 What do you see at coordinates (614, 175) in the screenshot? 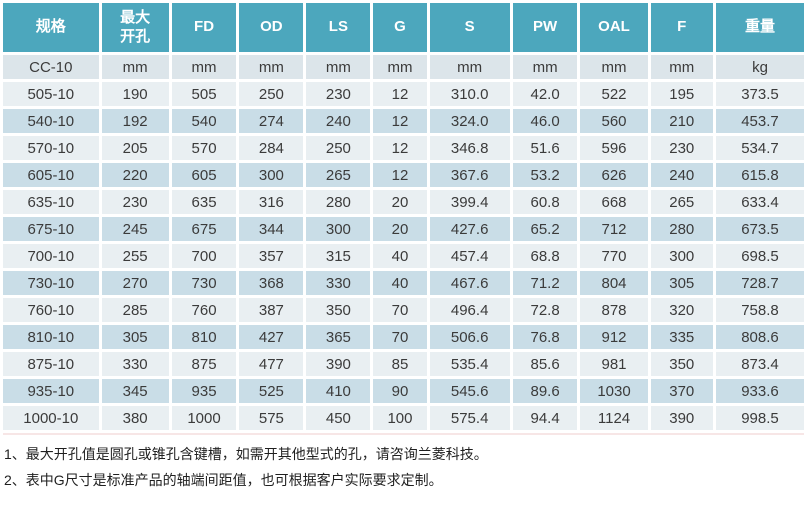
I see `value-cell-oal: 626` at bounding box center [614, 175].